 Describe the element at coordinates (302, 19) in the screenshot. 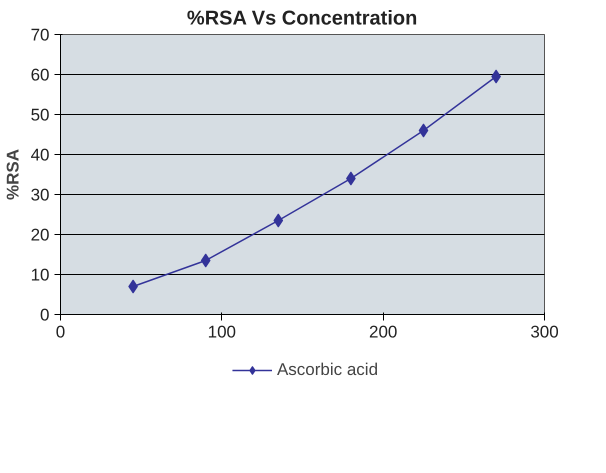

I see `chart-title: %RSA Vs Concentration` at that location.